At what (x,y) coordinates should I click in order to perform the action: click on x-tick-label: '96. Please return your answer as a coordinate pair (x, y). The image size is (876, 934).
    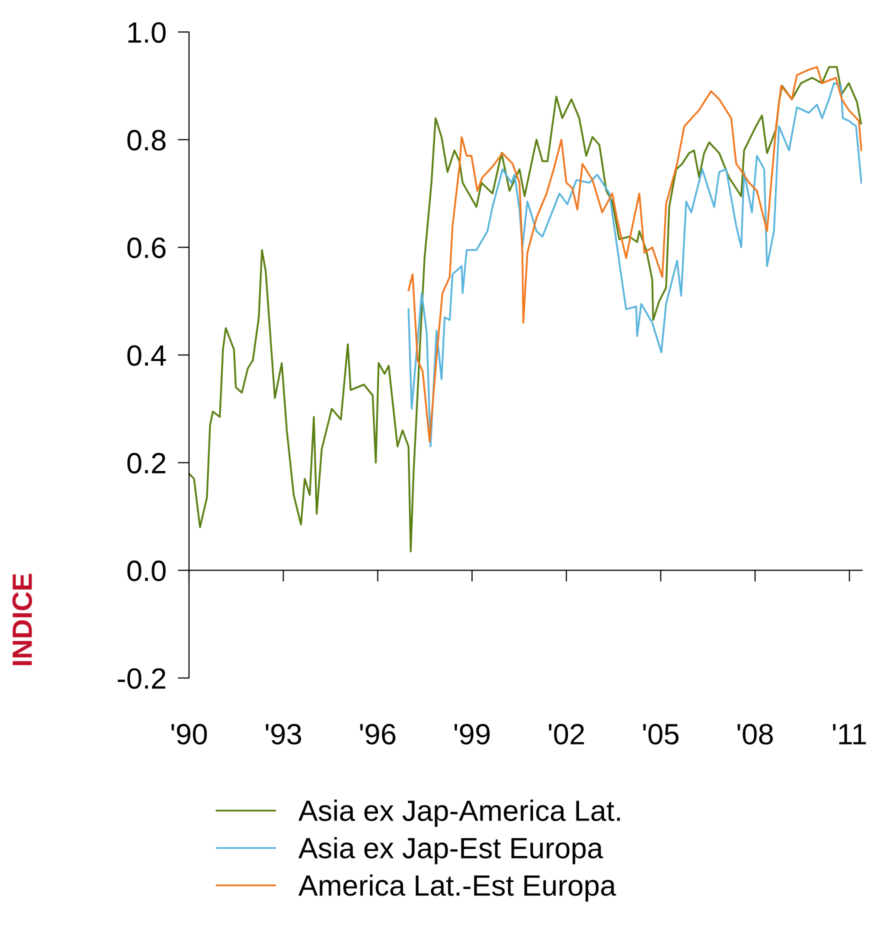
    Looking at the image, I should click on (378, 734).